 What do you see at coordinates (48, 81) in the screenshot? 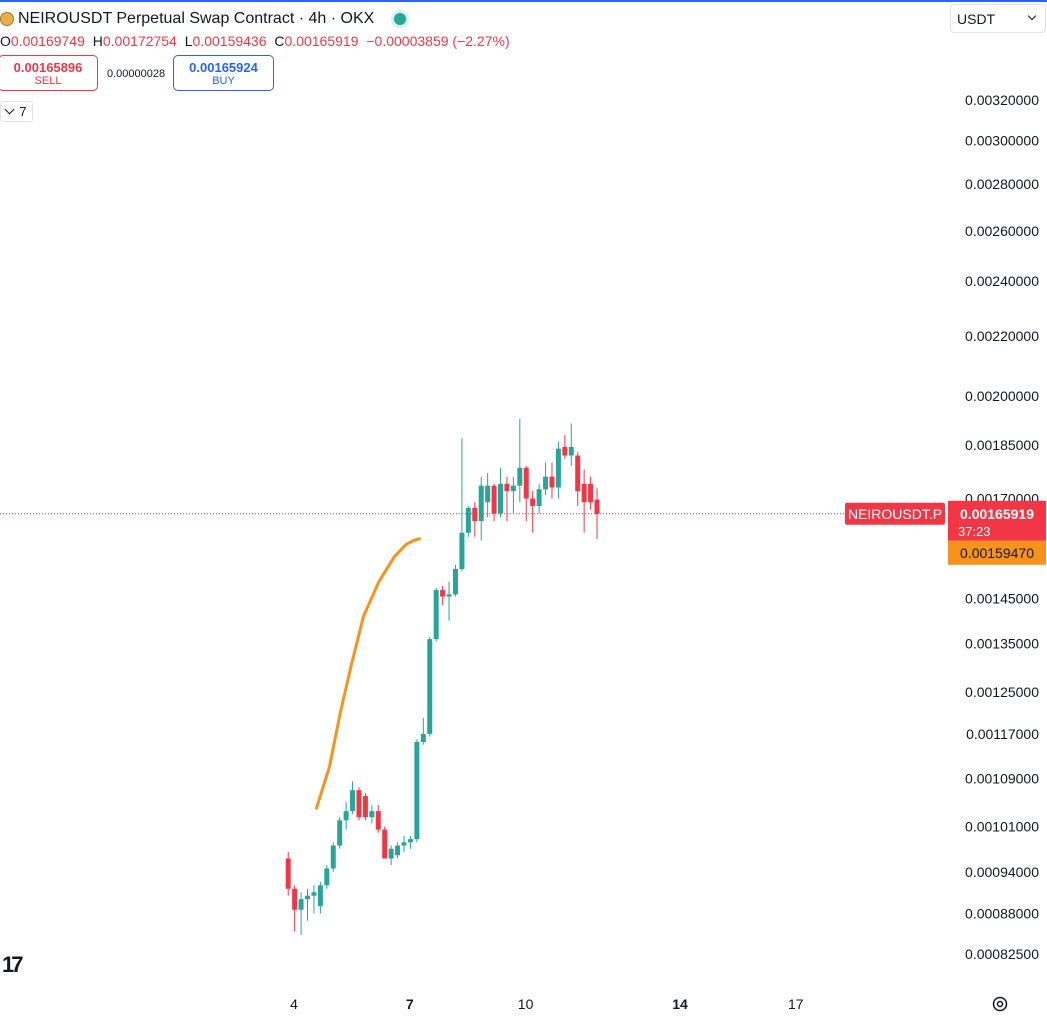
I see `sell-label: SELL` at bounding box center [48, 81].